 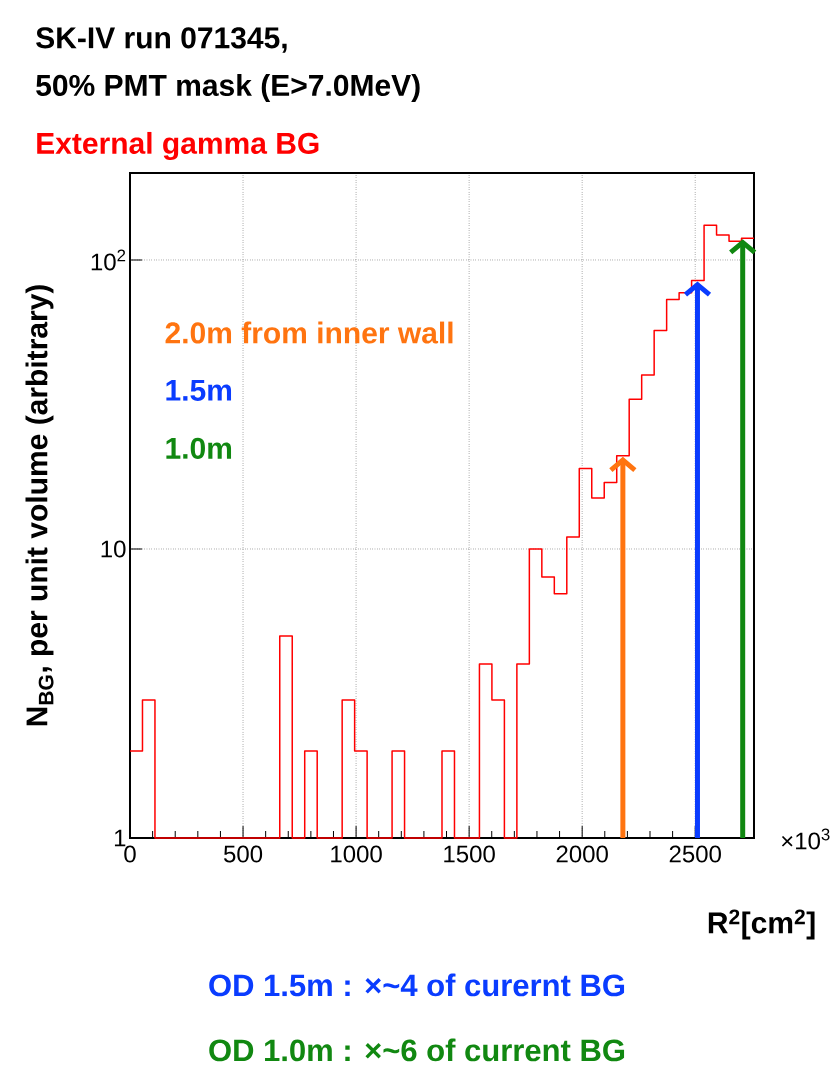 What do you see at coordinates (761, 924) in the screenshot?
I see `x-axis-title: R$^{2}$[cm$^{2}$]` at bounding box center [761, 924].